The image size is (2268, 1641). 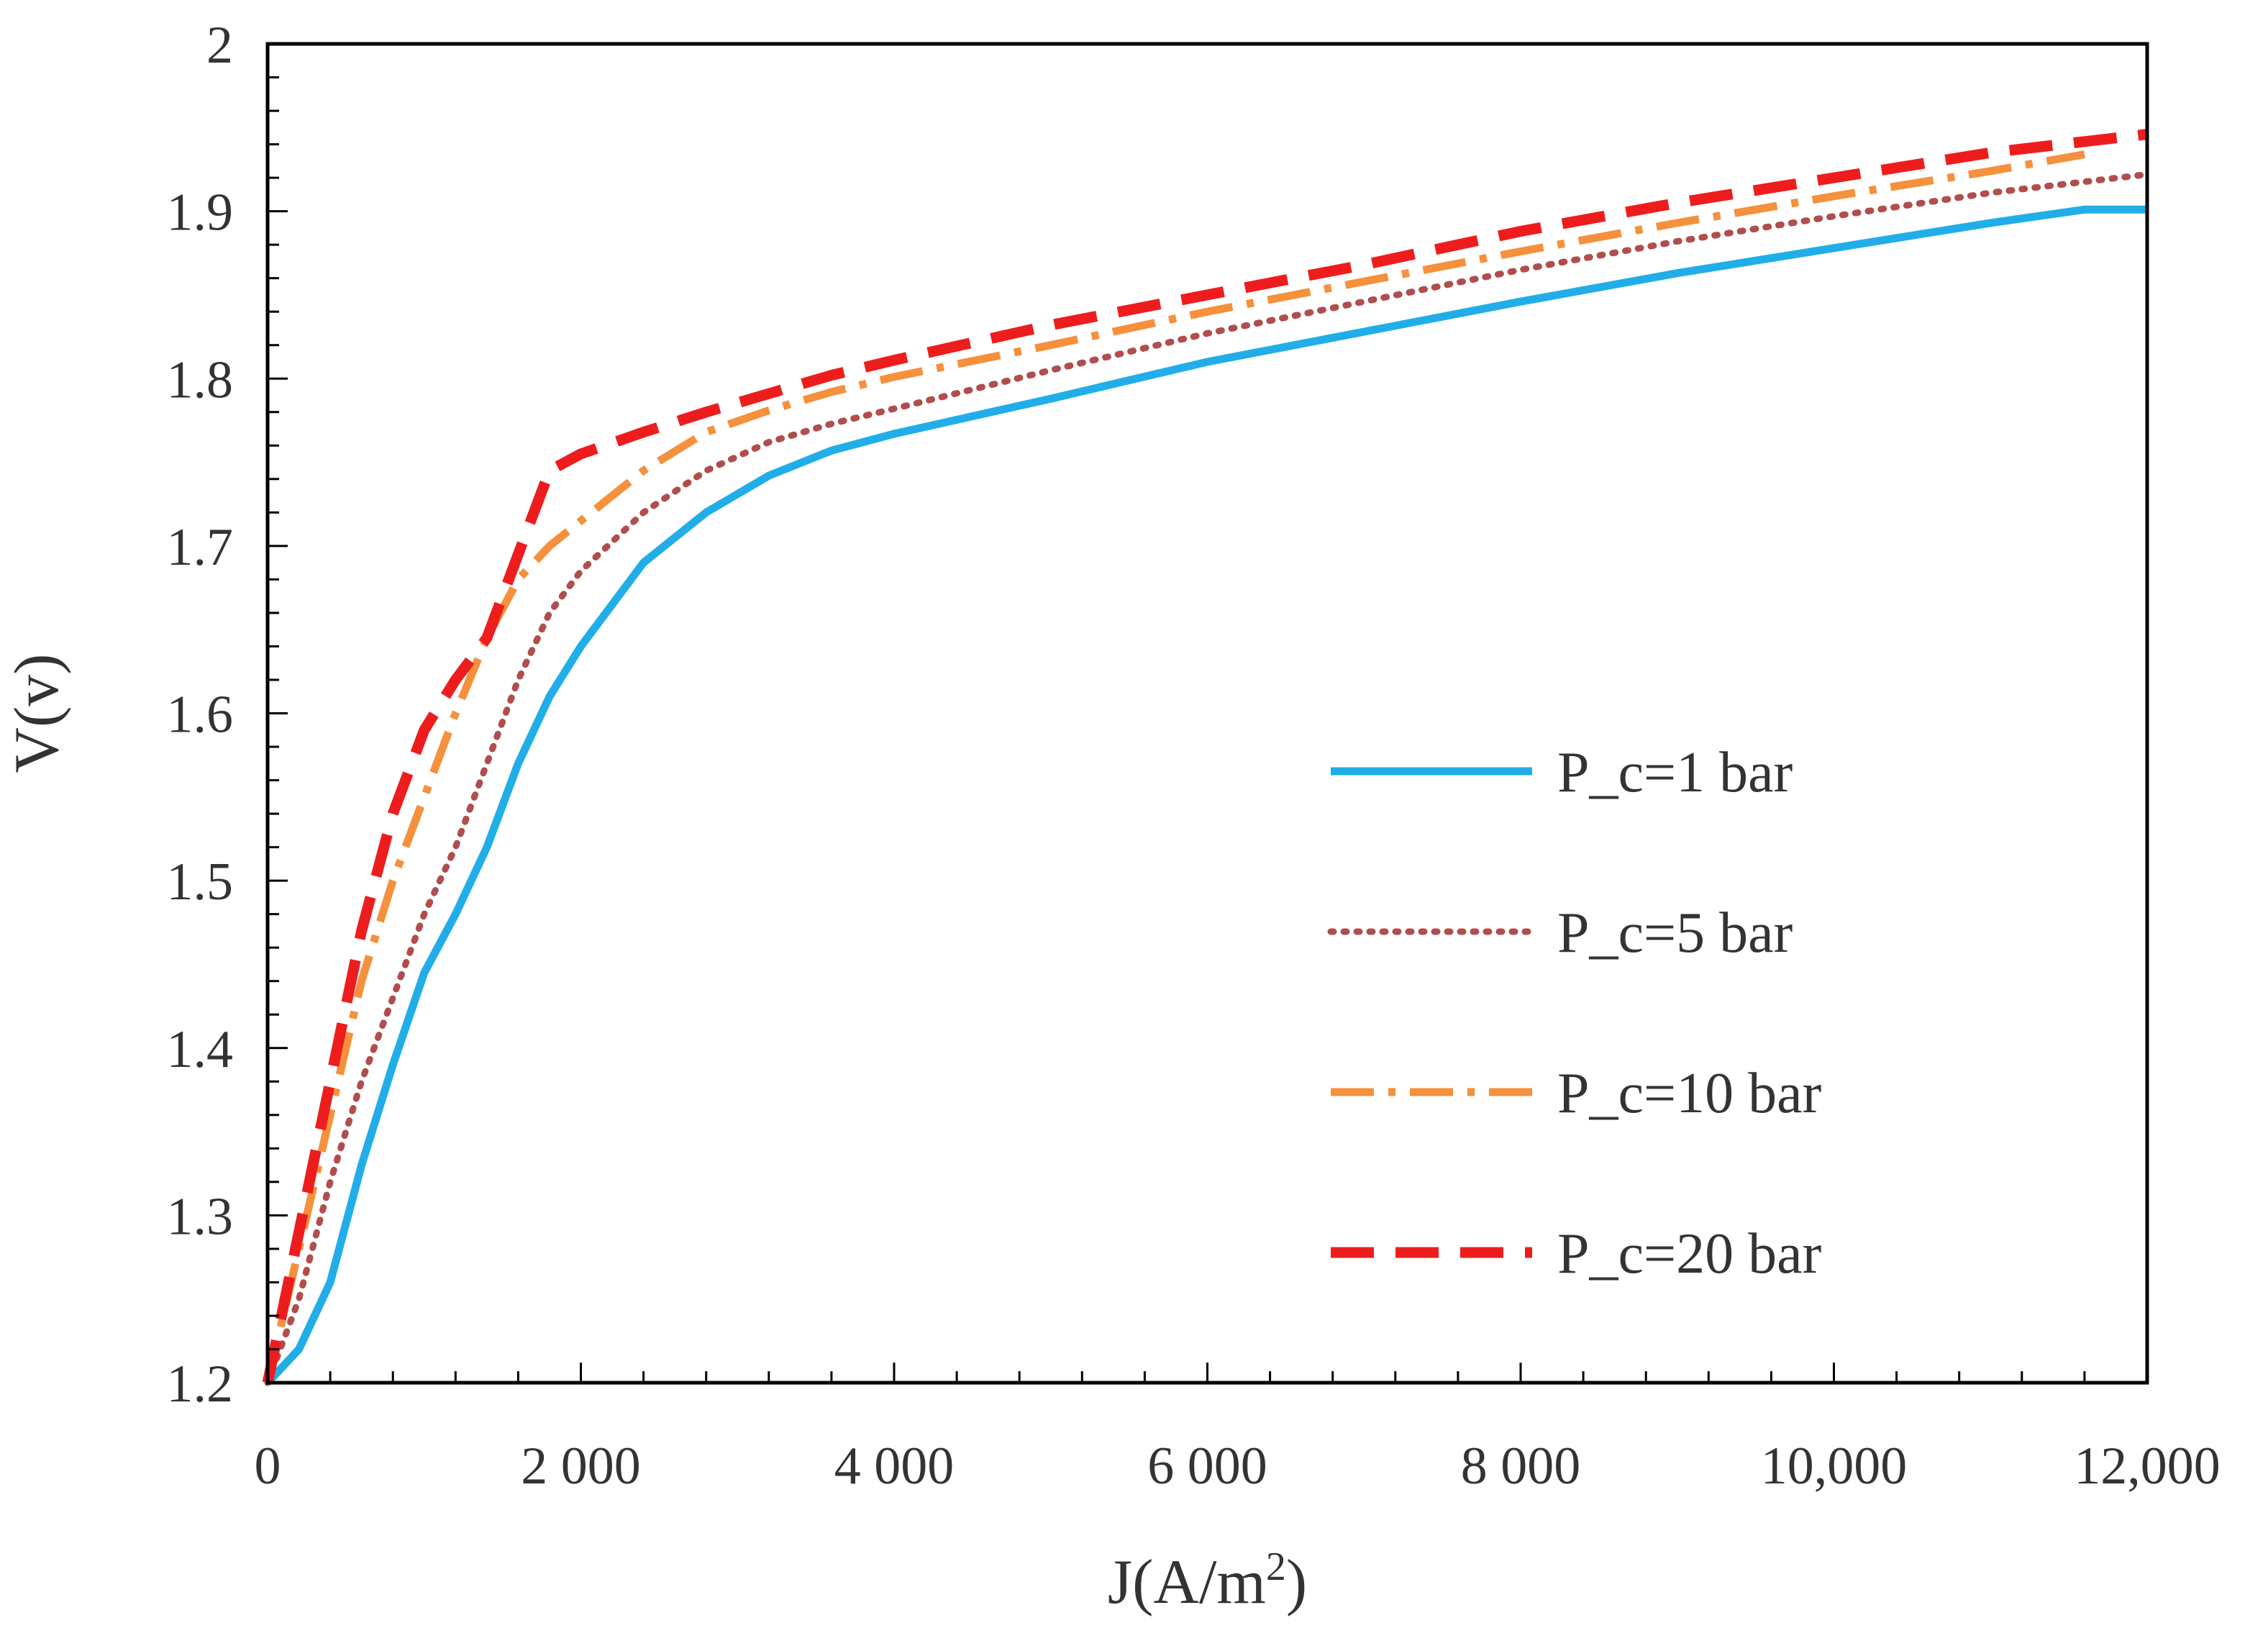 What do you see at coordinates (201, 379) in the screenshot?
I see `y-tick-label: 1.8` at bounding box center [201, 379].